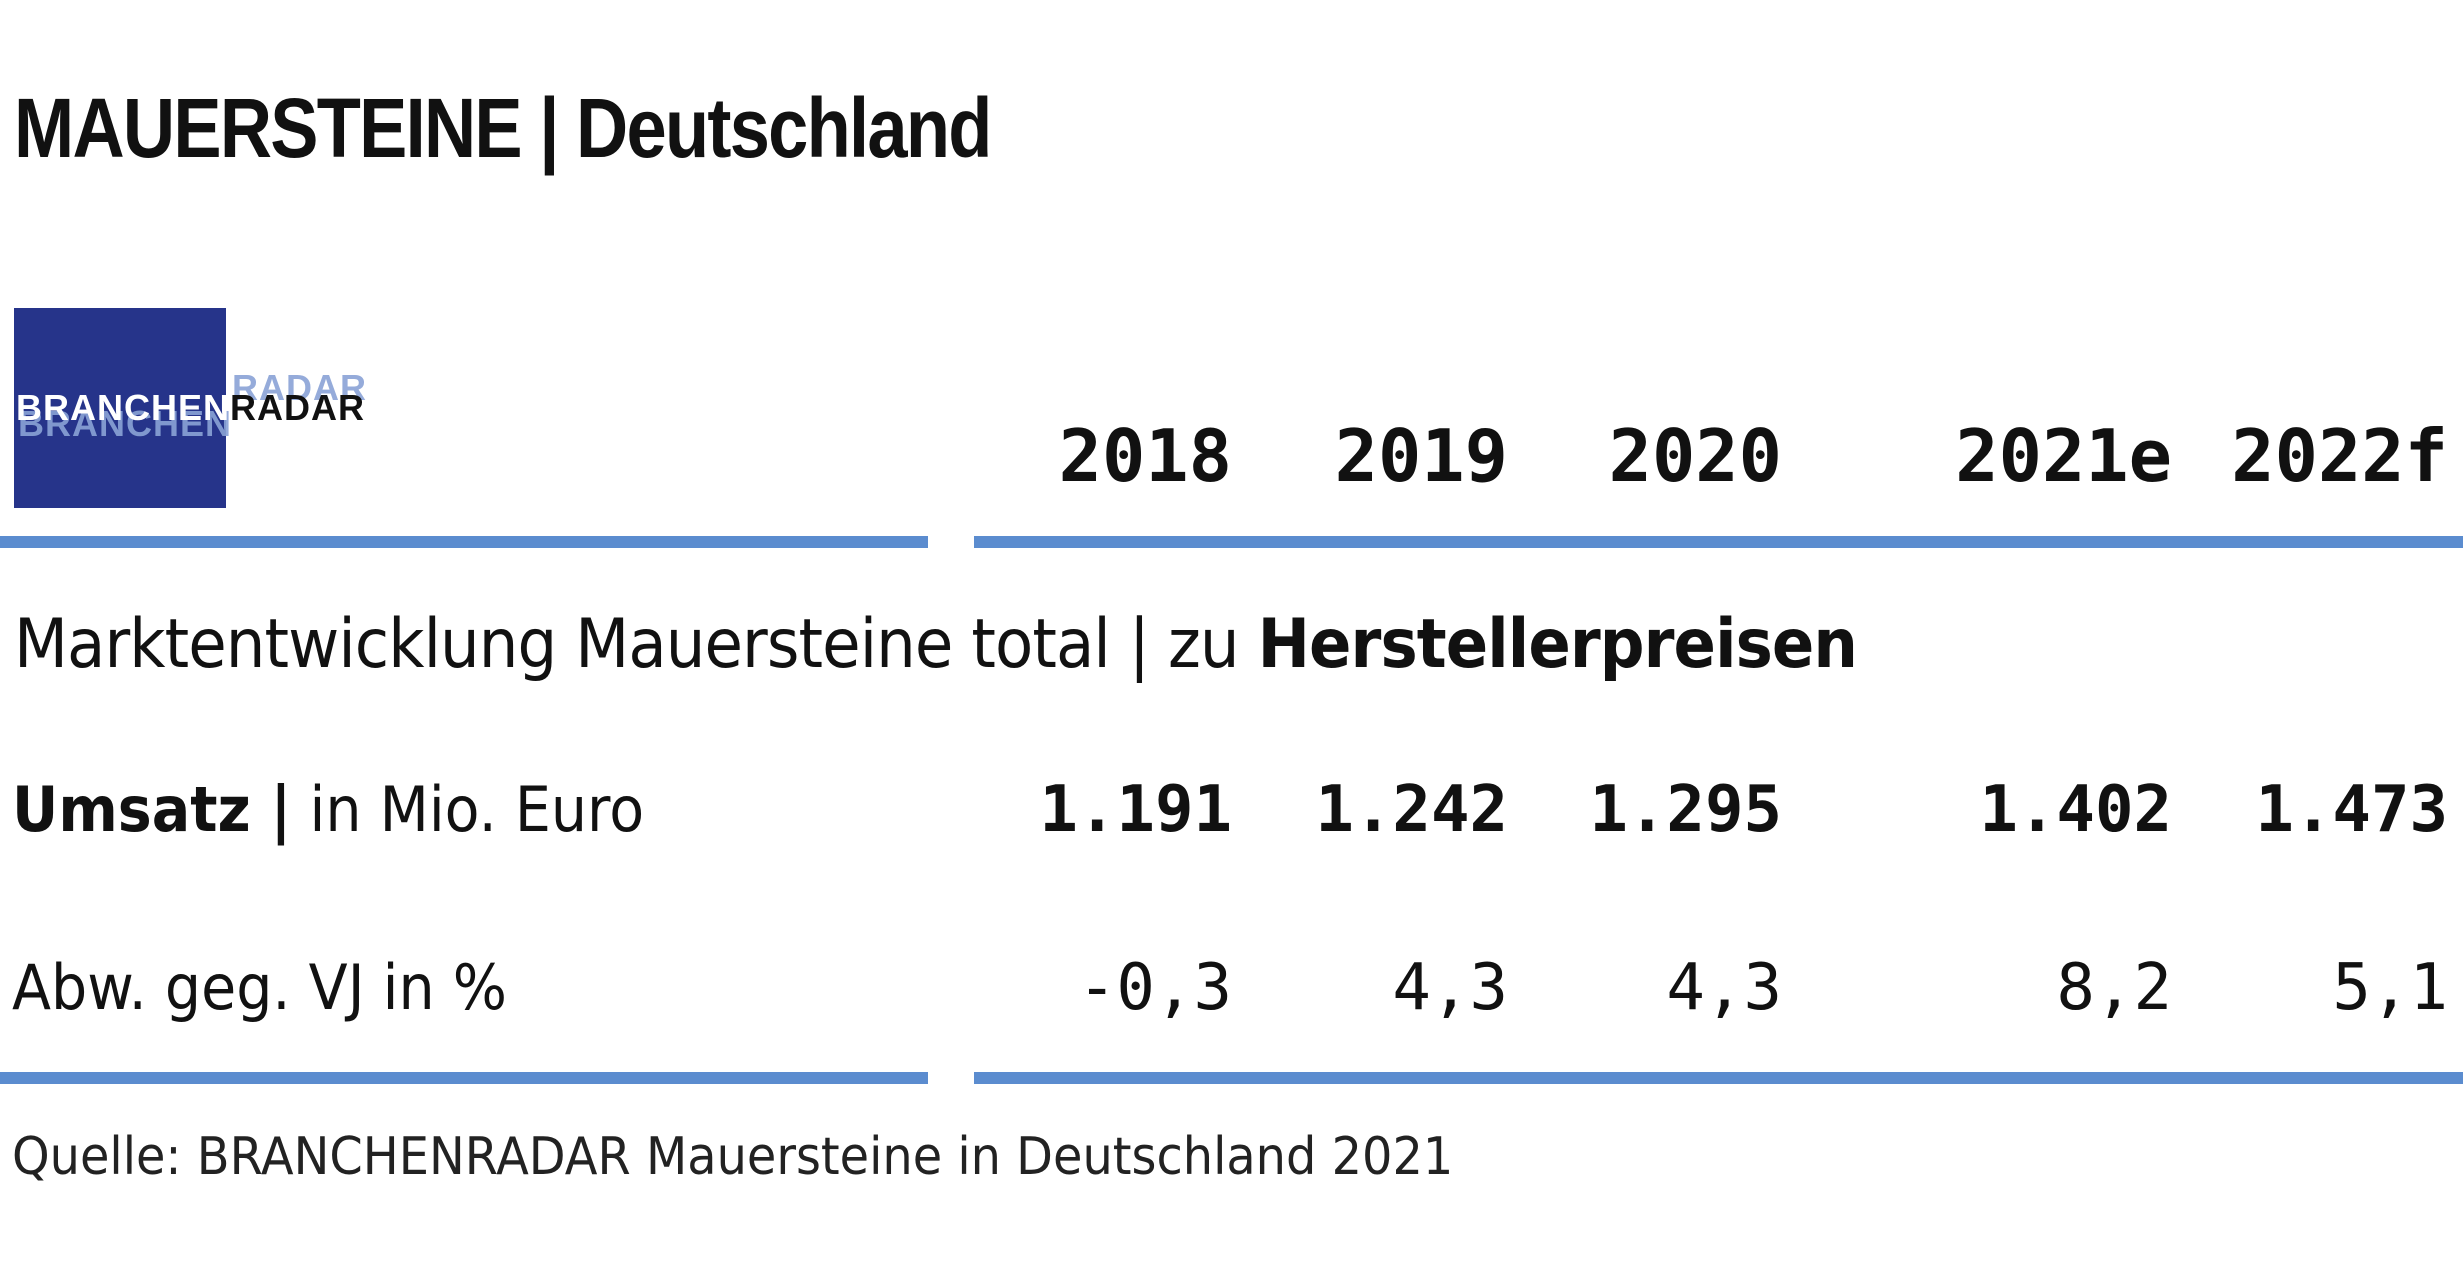 The image size is (2463, 1288). What do you see at coordinates (1557, 644) in the screenshot?
I see `section-title-bold: Herstellerpreisen` at bounding box center [1557, 644].